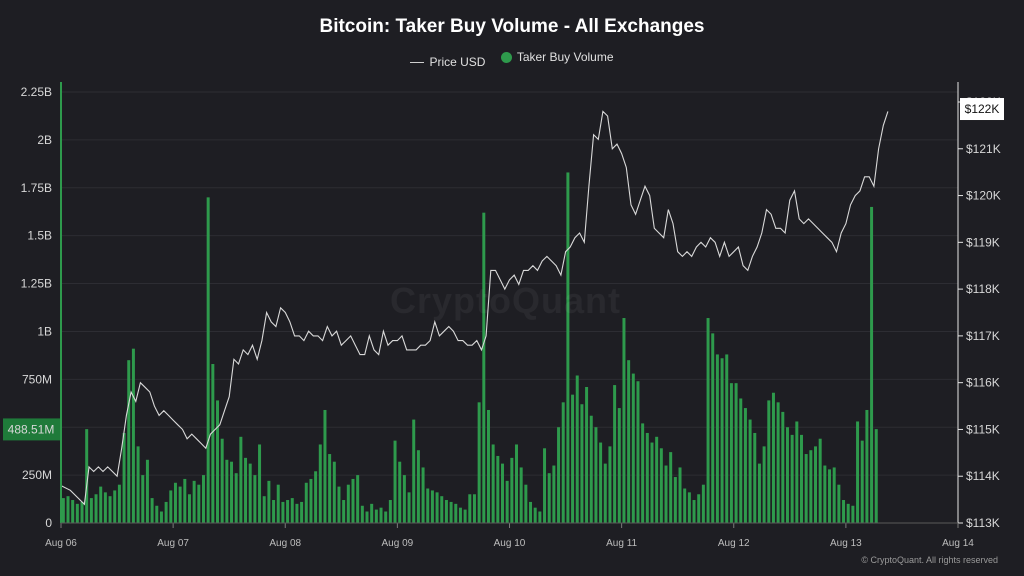  What do you see at coordinates (983, 196) in the screenshot?
I see `y-right-tick-label: $120K` at bounding box center [983, 196].